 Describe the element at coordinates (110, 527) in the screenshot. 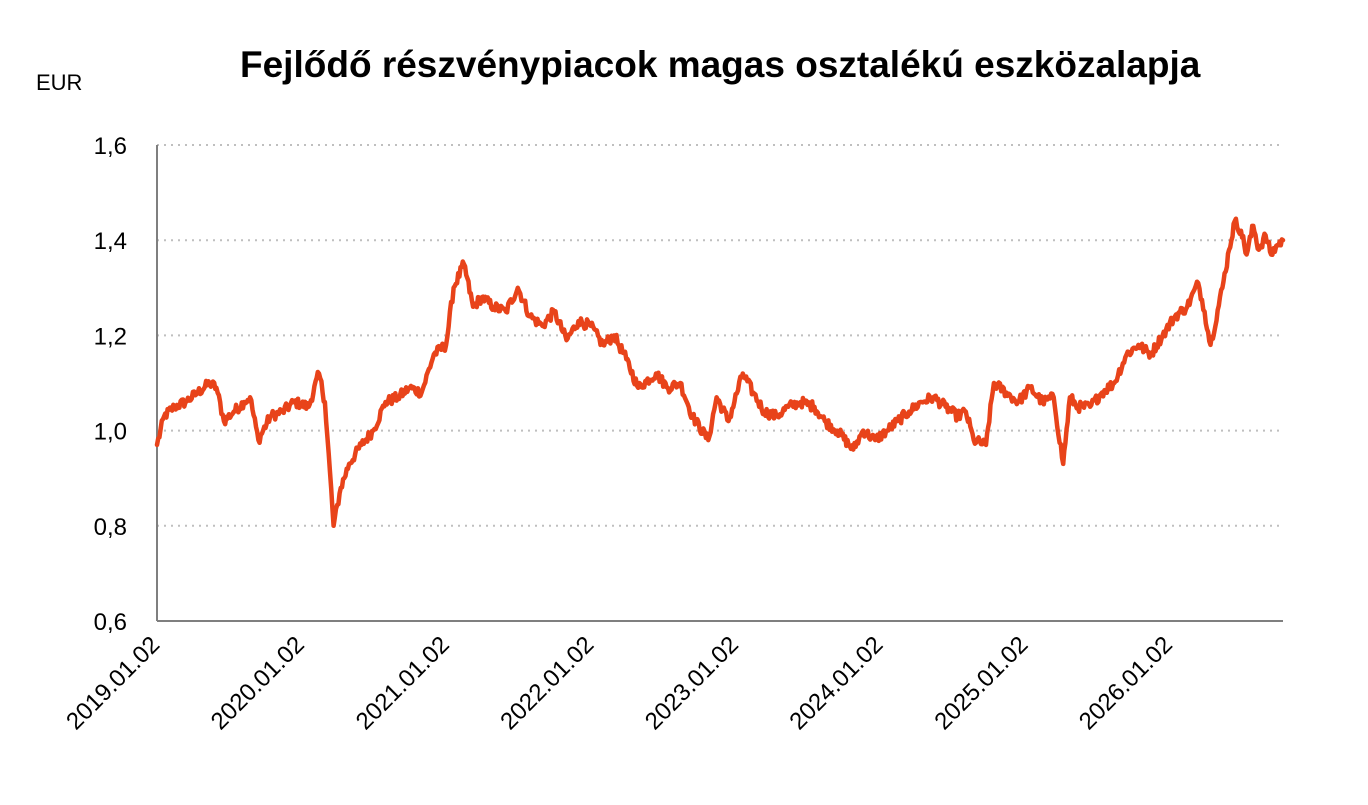

I see `y-tick-label: 0,8` at that location.